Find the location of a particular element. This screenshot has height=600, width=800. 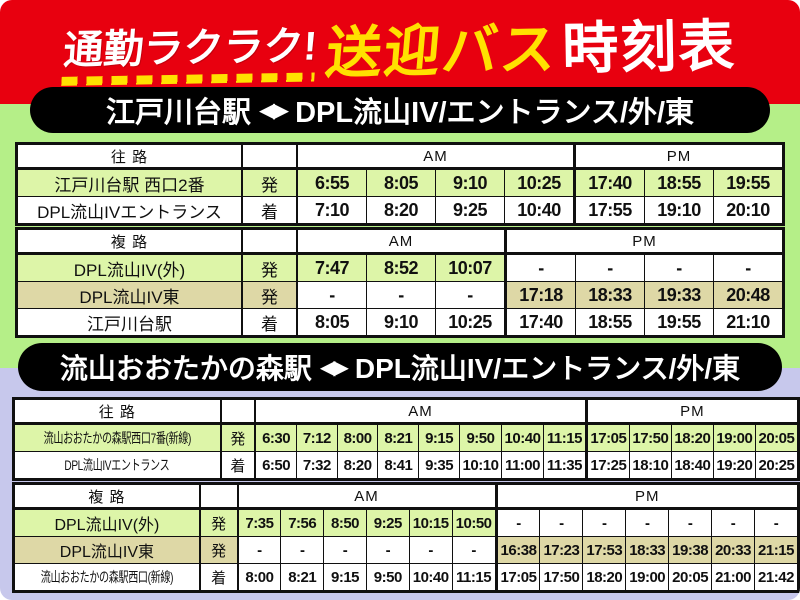

time-cell: 18:40 is located at coordinates (692, 465).